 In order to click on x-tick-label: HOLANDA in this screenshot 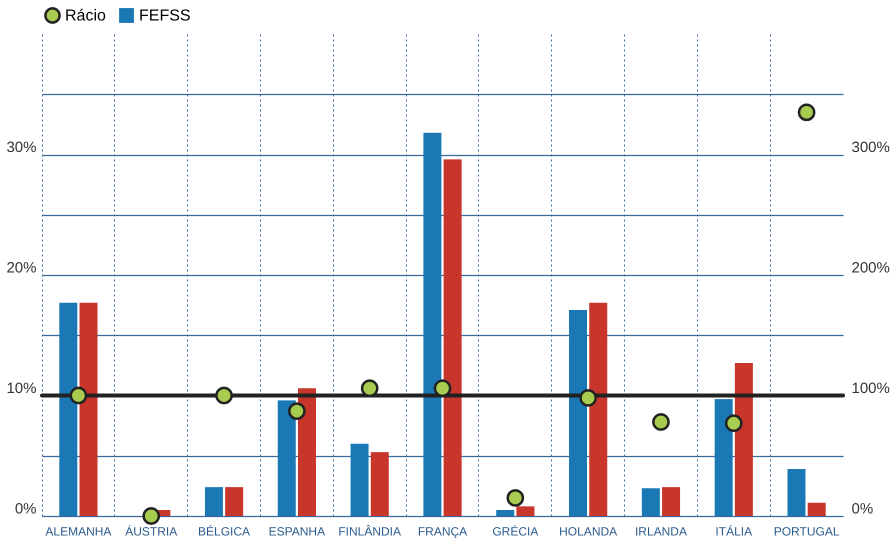, I will do `click(588, 531)`.